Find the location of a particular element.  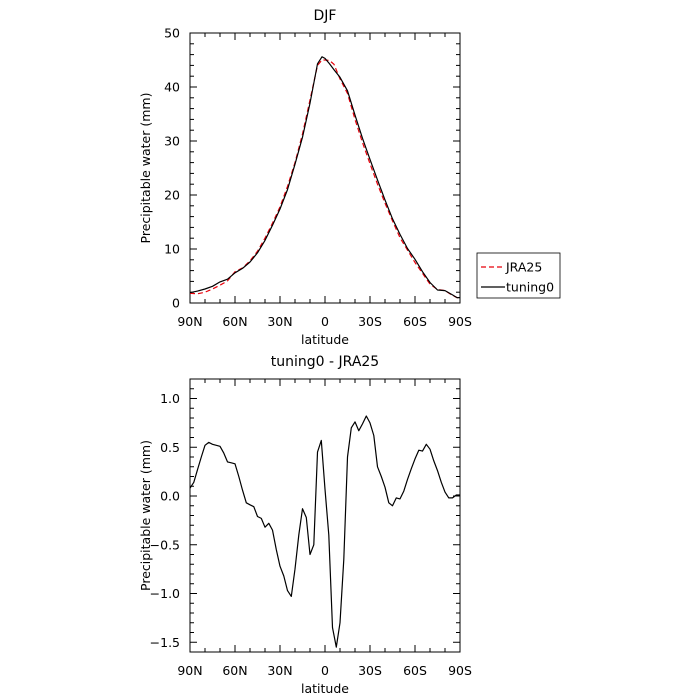

y-tick-label: 20 is located at coordinates (172, 195).